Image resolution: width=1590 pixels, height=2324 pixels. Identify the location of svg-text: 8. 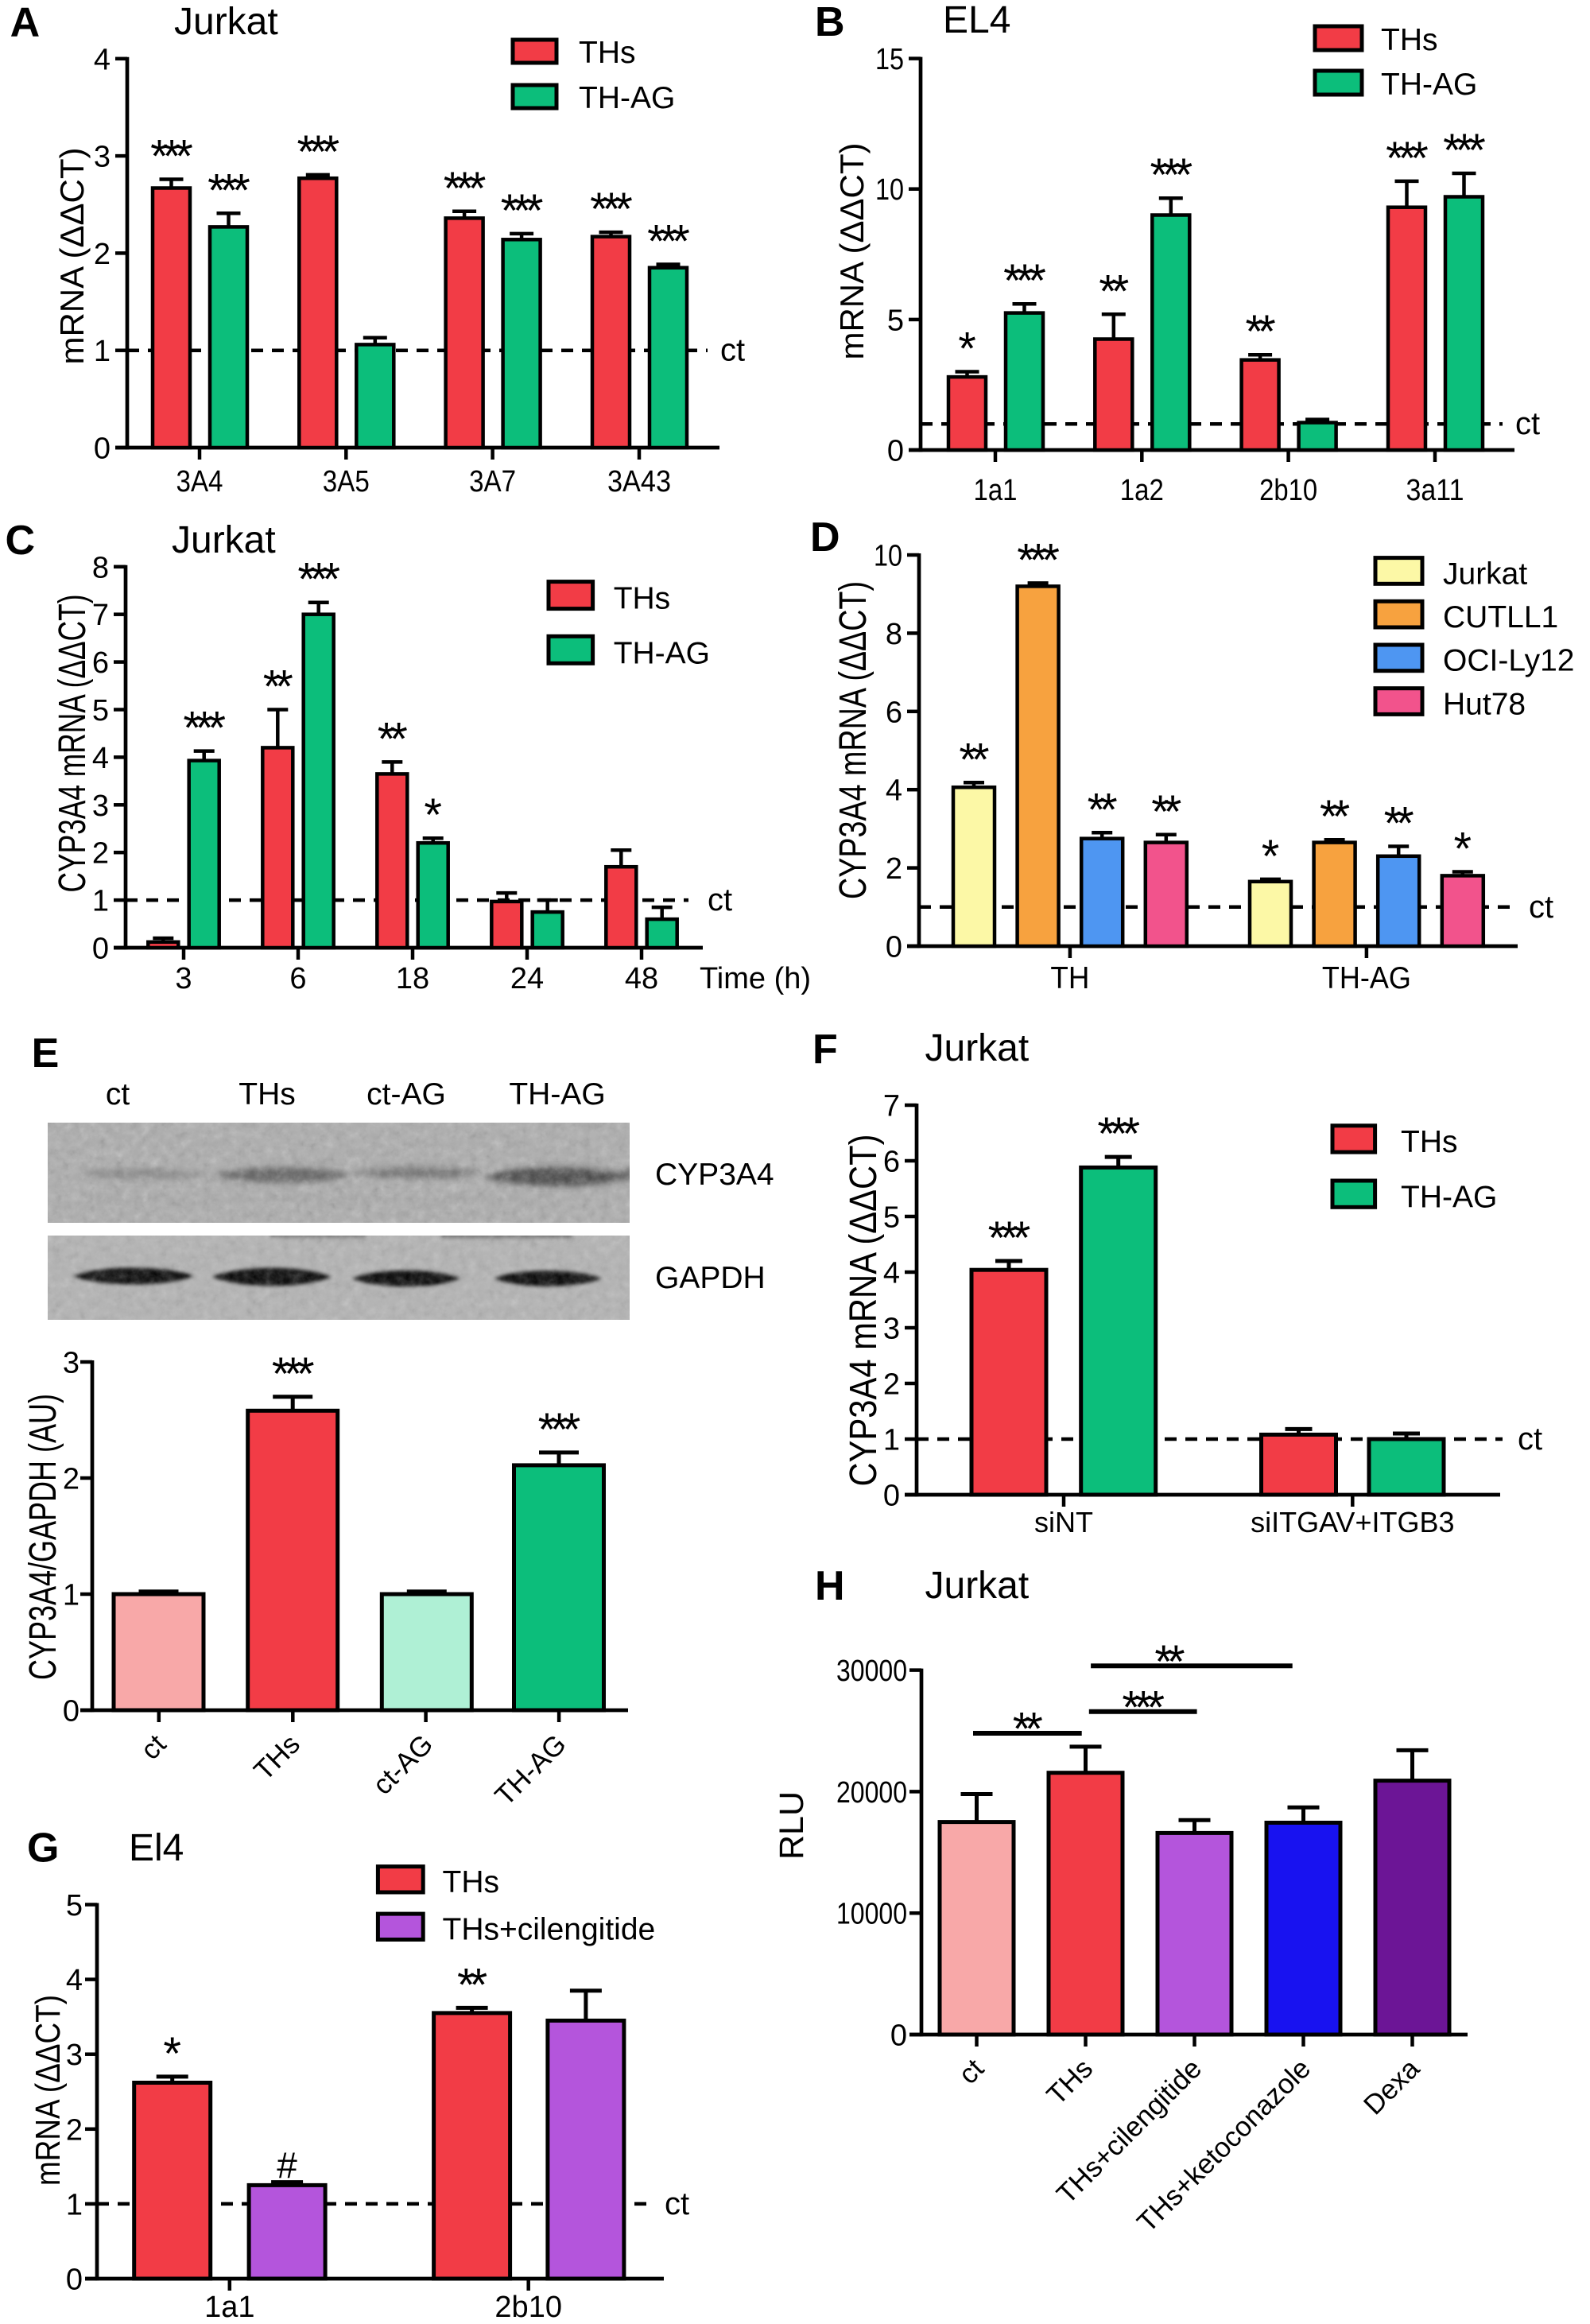
(894, 634).